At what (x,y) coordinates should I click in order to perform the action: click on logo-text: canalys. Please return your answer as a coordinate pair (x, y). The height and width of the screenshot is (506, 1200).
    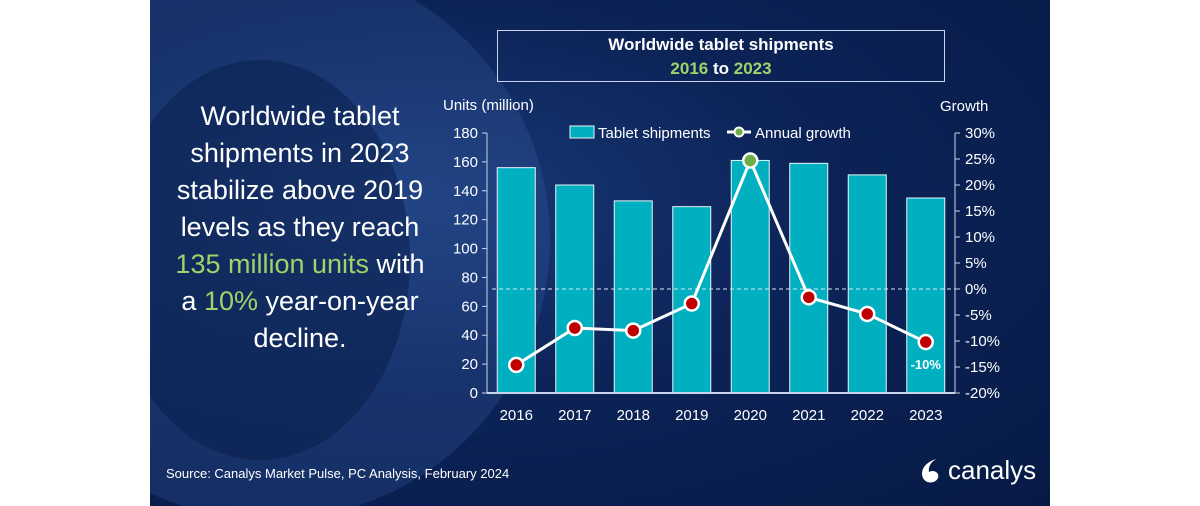
    Looking at the image, I should click on (992, 470).